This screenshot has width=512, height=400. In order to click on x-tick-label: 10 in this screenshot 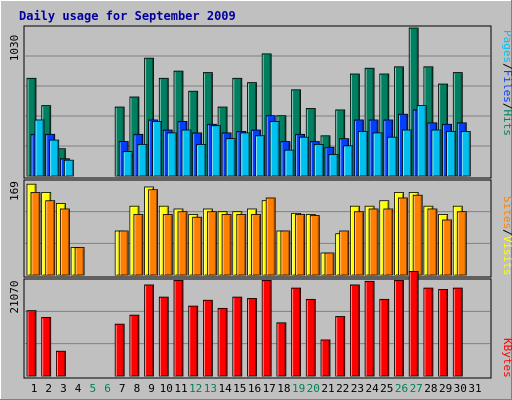, I will do `click(166, 388)`.